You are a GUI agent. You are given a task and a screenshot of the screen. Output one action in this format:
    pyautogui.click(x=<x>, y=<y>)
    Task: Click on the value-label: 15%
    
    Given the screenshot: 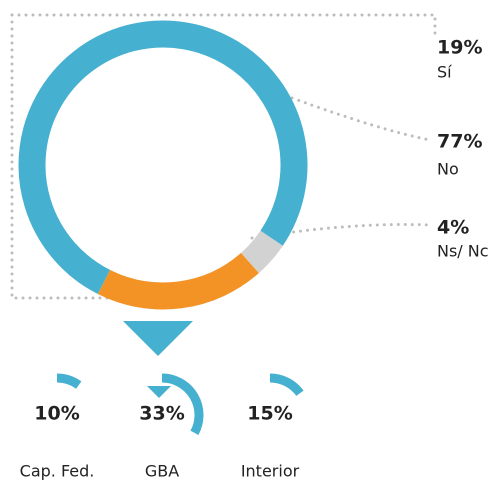 What is the action you would take?
    pyautogui.click(x=269, y=414)
    